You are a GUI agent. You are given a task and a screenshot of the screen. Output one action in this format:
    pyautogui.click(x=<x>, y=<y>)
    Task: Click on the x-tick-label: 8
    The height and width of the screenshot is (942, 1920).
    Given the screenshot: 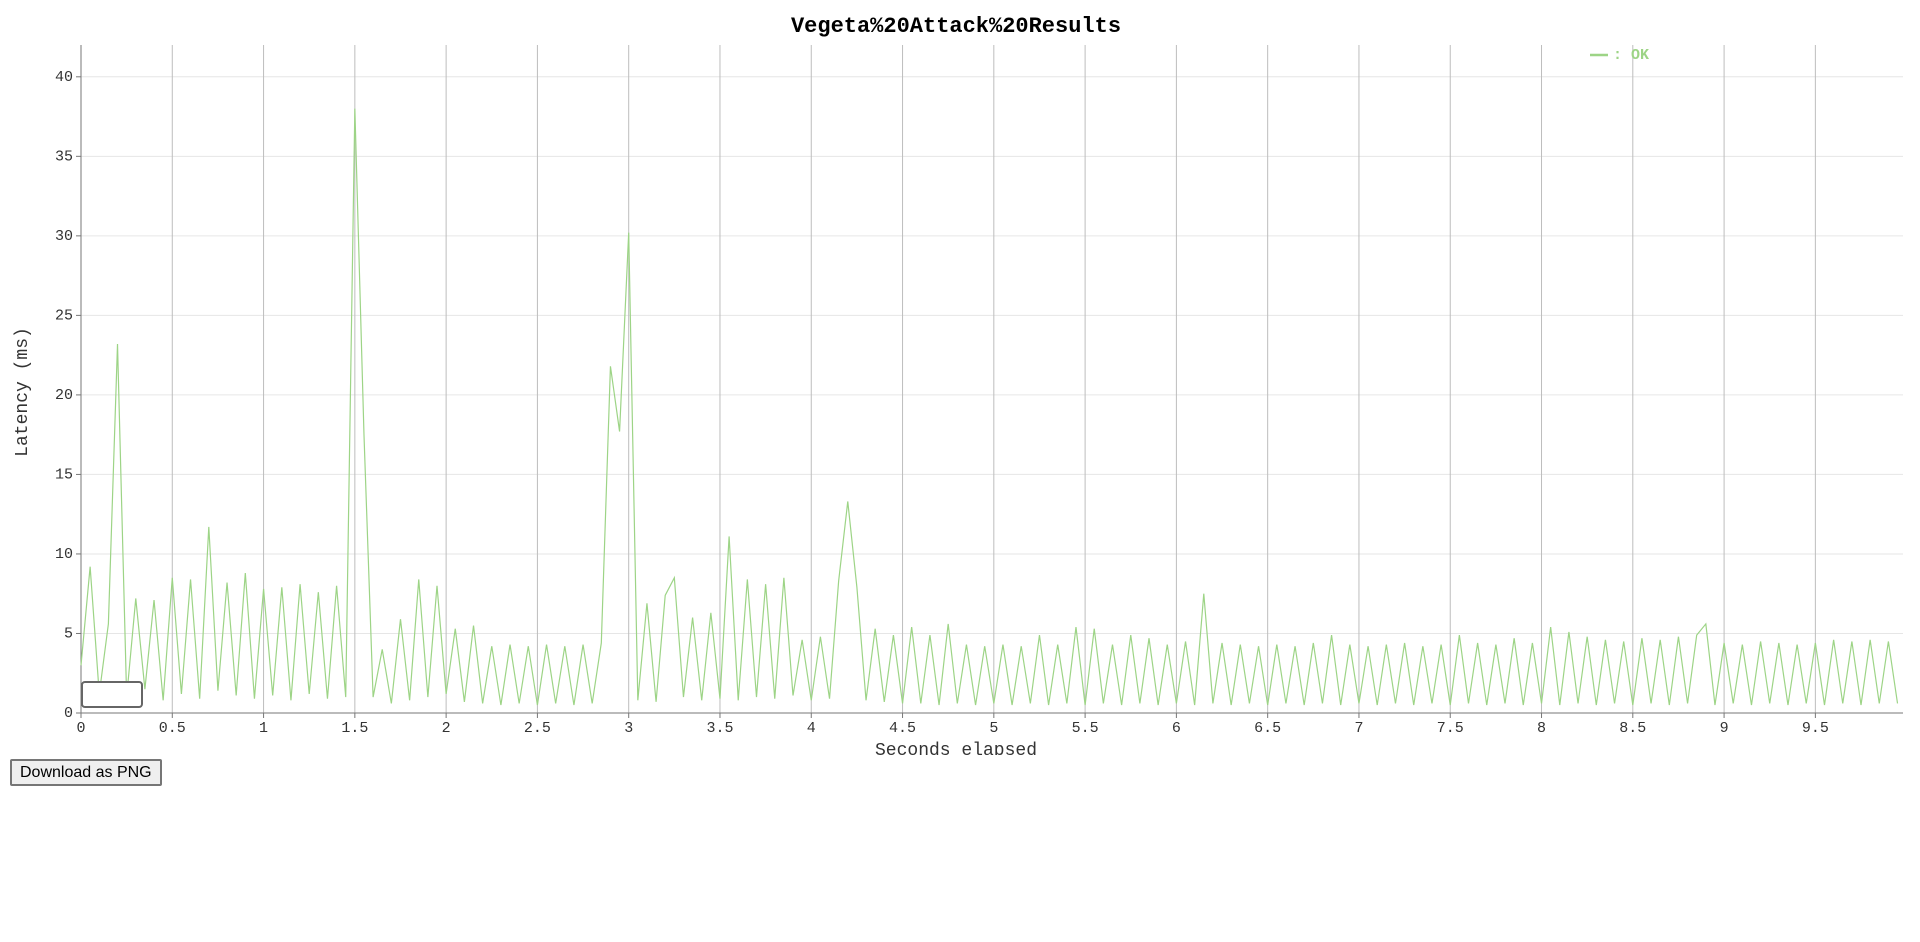 What is the action you would take?
    pyautogui.click(x=1541, y=728)
    